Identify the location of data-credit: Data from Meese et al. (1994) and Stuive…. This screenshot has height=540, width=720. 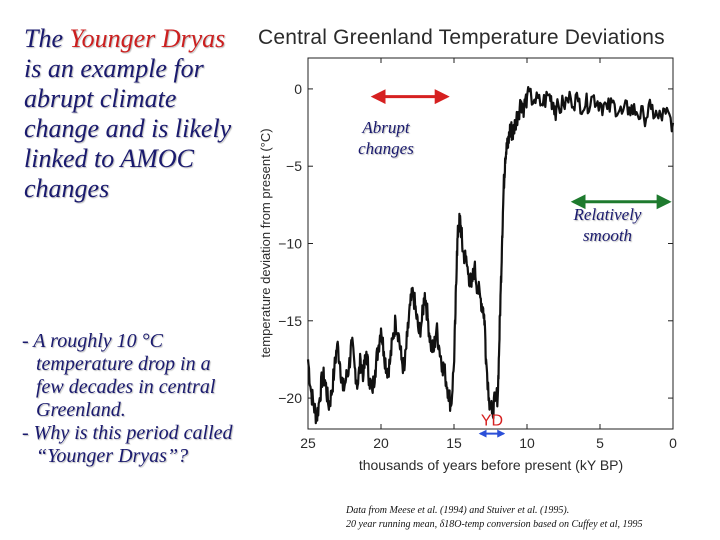
(494, 518).